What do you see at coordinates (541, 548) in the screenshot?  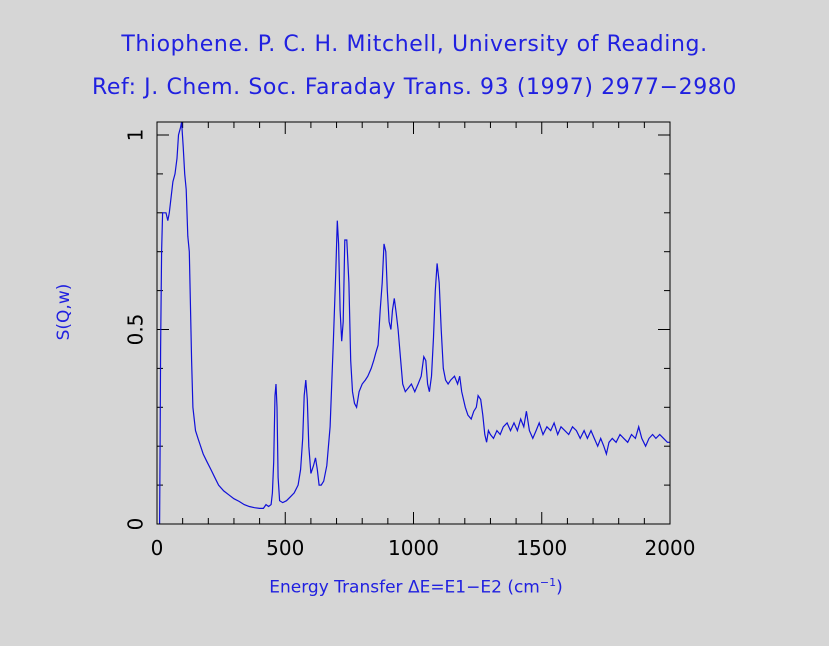 I see `x-tick-label: 1500` at bounding box center [541, 548].